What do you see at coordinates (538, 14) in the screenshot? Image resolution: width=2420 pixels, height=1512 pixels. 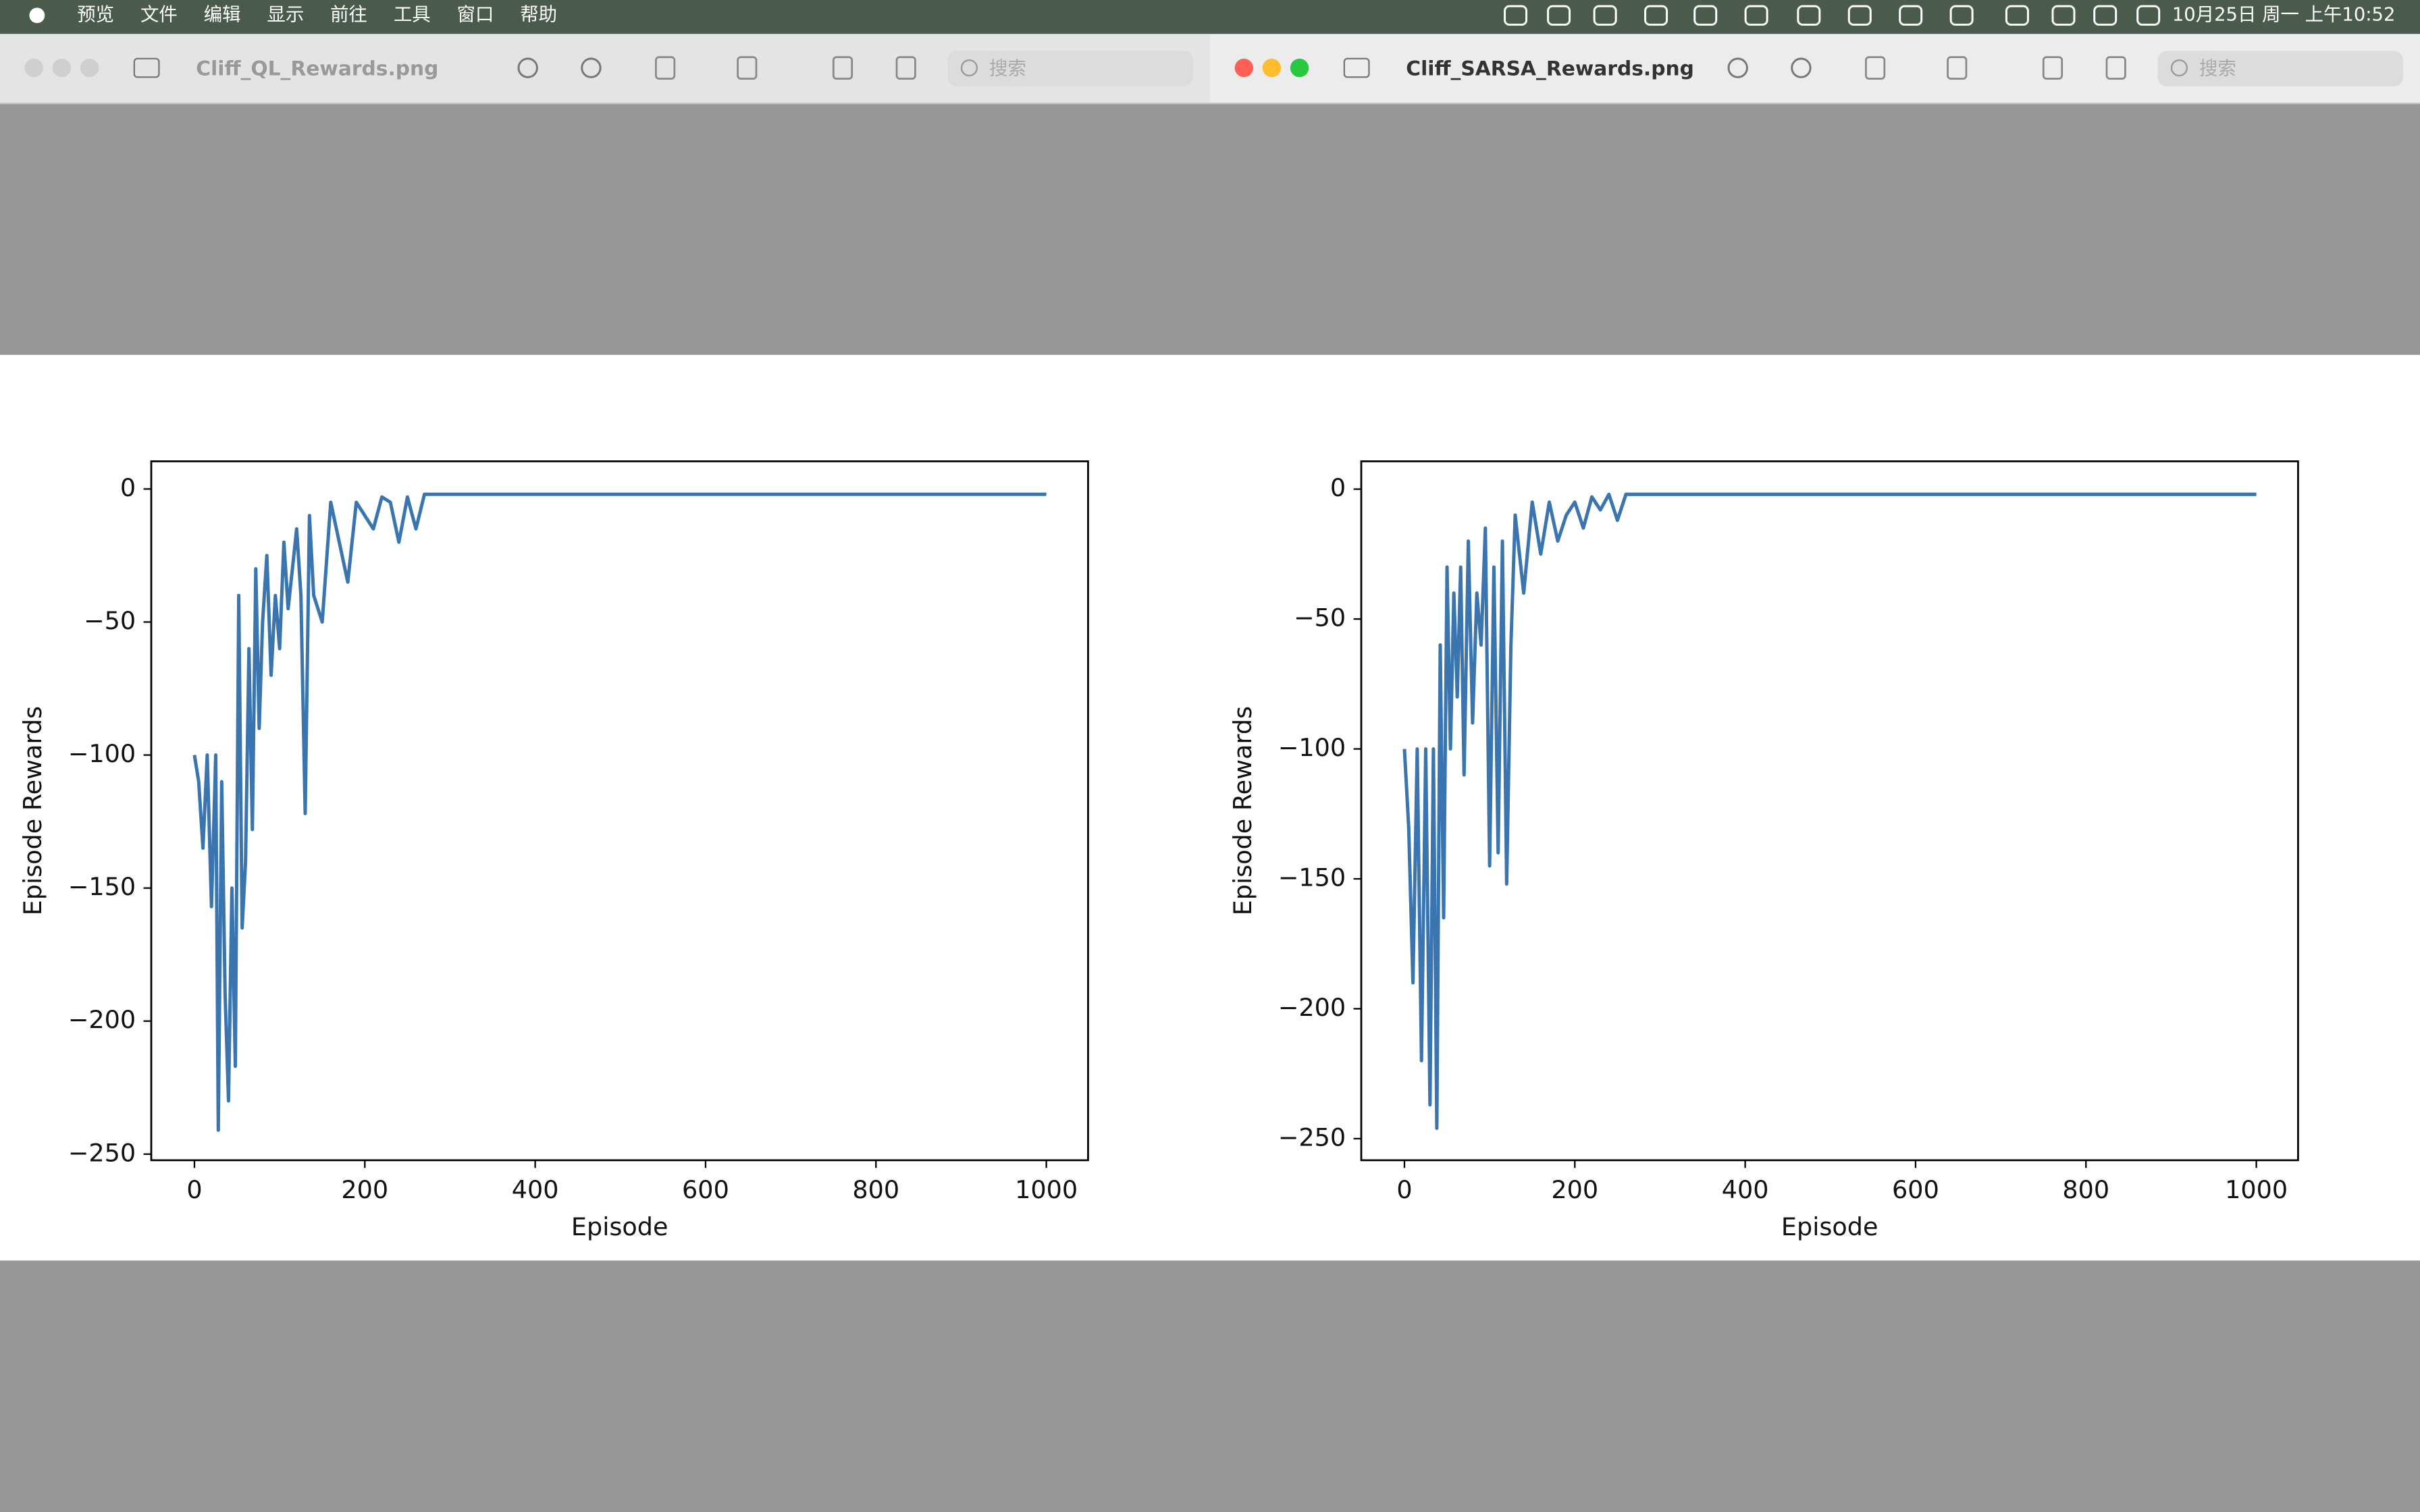 I see `menu-item: 帮助` at bounding box center [538, 14].